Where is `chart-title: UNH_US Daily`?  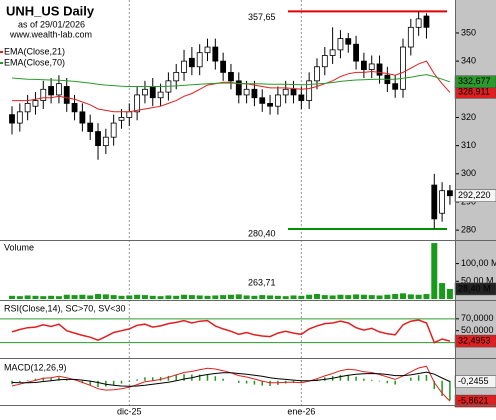 chart-title: UNH_US Daily is located at coordinates (50, 10).